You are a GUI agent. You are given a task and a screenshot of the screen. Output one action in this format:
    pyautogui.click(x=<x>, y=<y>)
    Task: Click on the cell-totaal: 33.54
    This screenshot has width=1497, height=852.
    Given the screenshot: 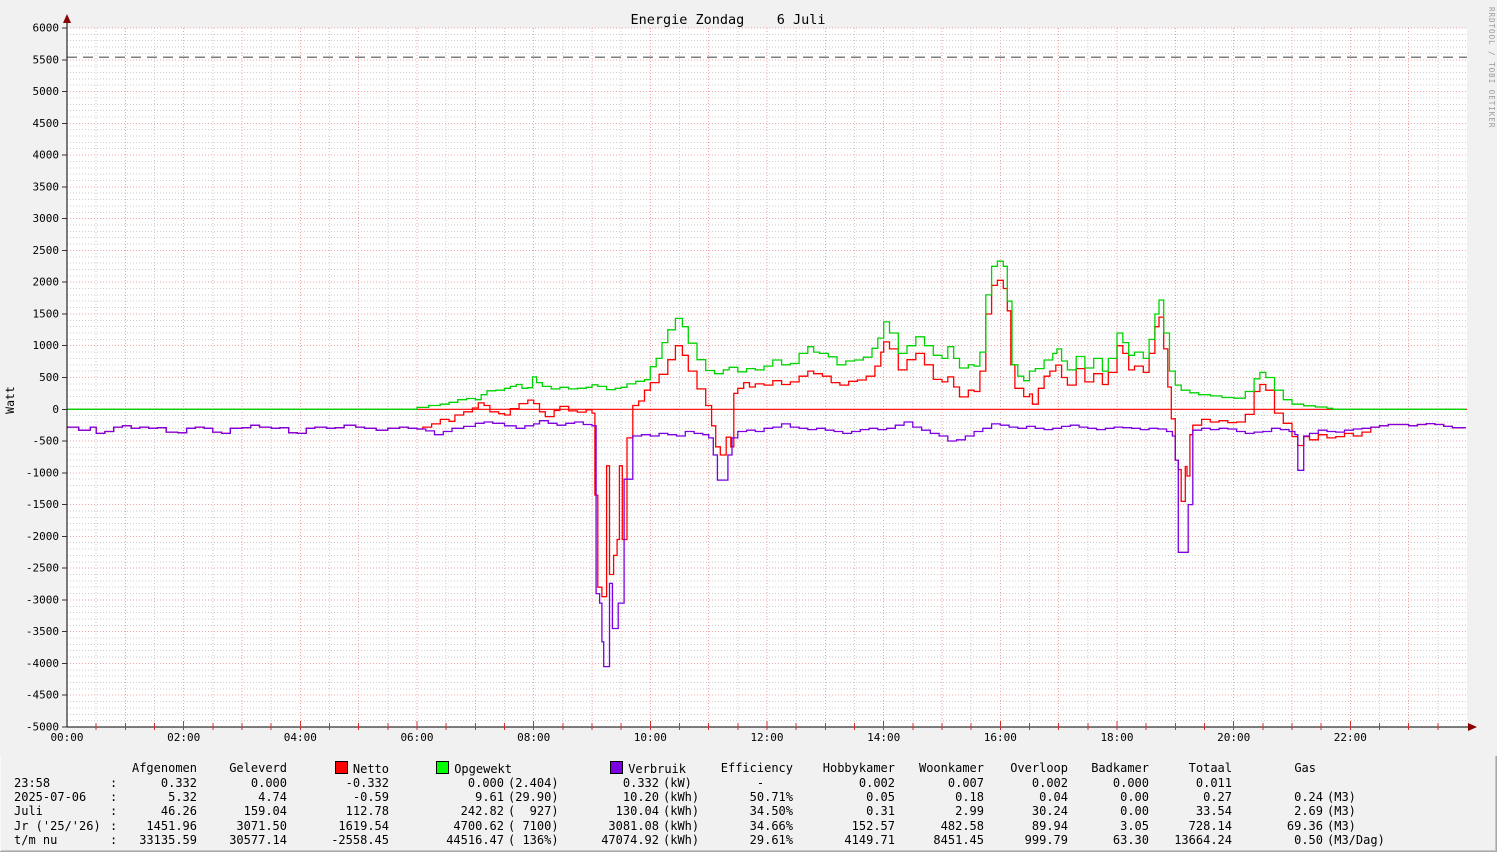 What is the action you would take?
    pyautogui.click(x=1213, y=811)
    